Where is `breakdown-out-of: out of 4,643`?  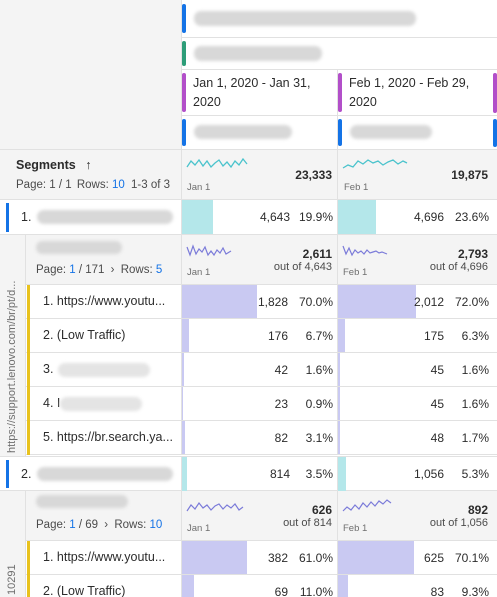
breakdown-out-of: out of 4,643 is located at coordinates (302, 267).